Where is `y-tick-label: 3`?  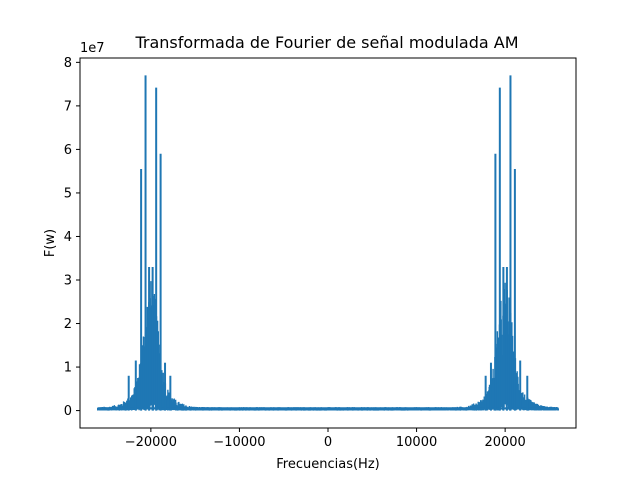 y-tick-label: 3 is located at coordinates (68, 281).